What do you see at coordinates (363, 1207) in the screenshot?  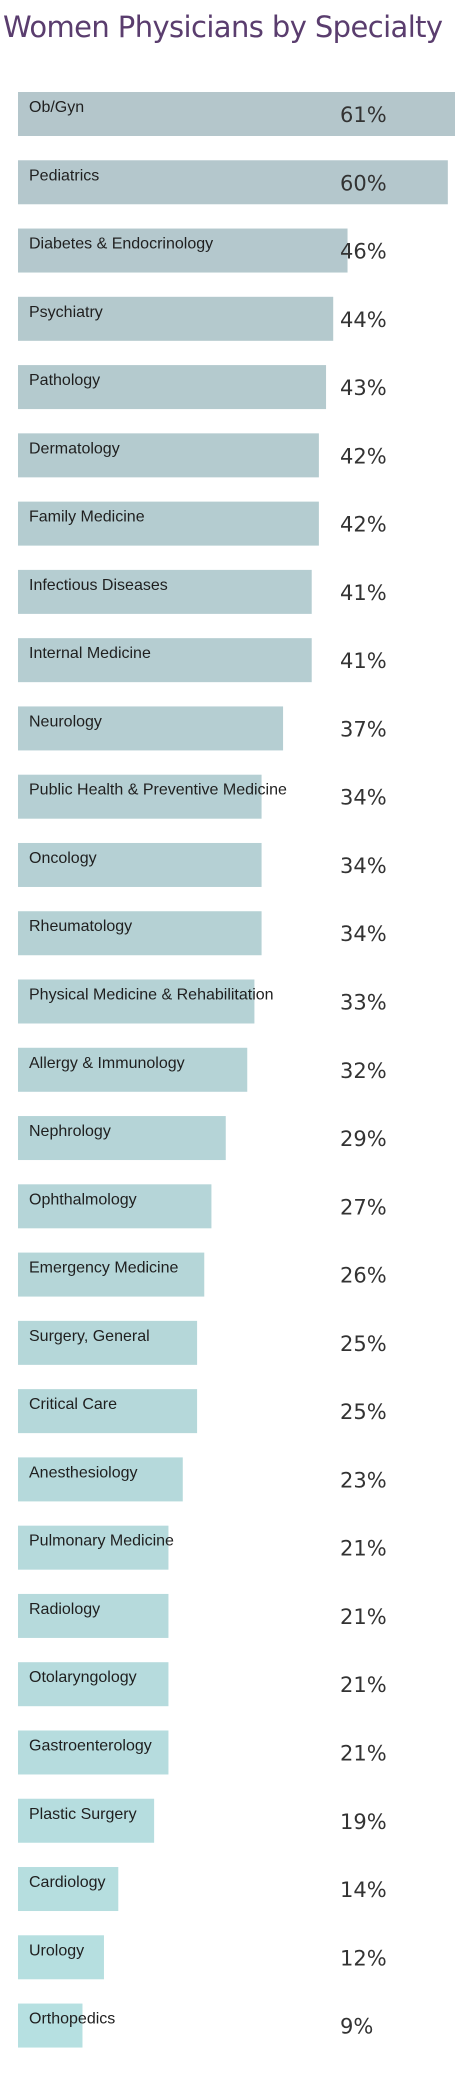 I see `value-label: 27%` at bounding box center [363, 1207].